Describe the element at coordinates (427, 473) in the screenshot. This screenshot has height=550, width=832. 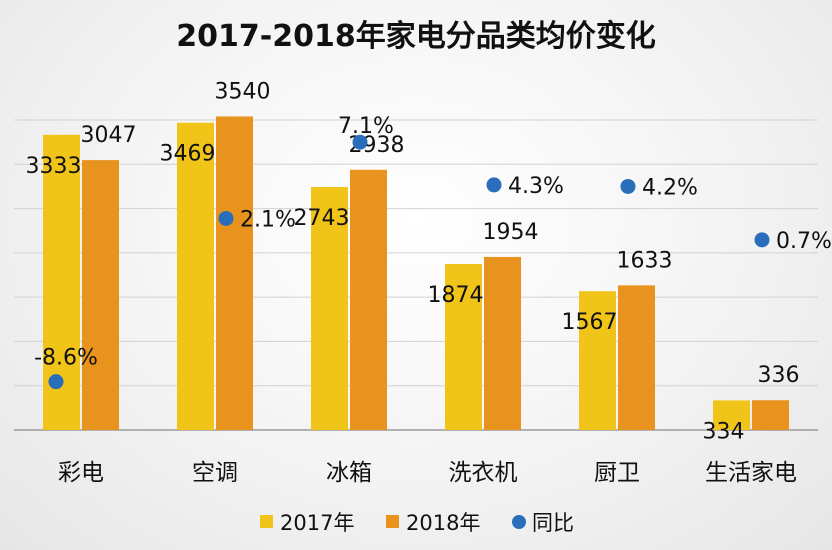
I see `category-labels: 彩电 空调 冰箱 洗衣机 厨卫 生活家电` at that location.